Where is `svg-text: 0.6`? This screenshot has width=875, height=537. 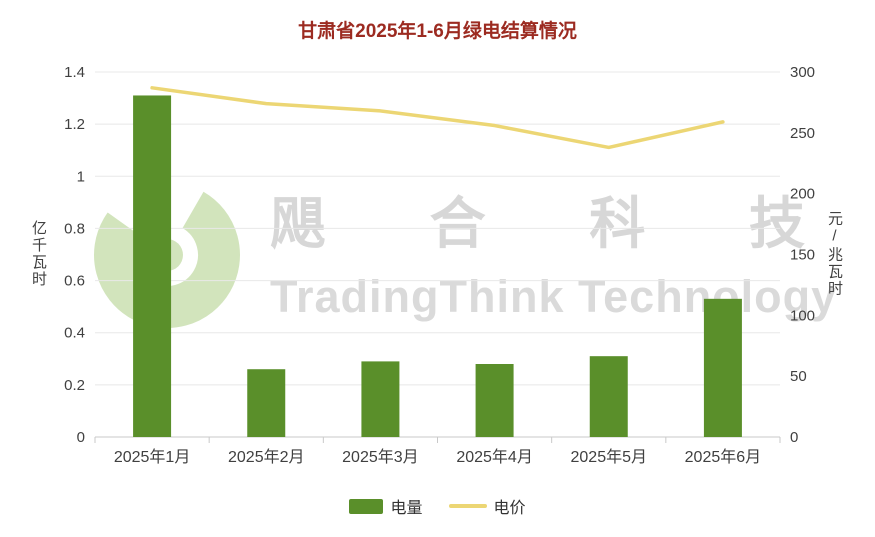
svg-text: 0.6 is located at coordinates (74, 281).